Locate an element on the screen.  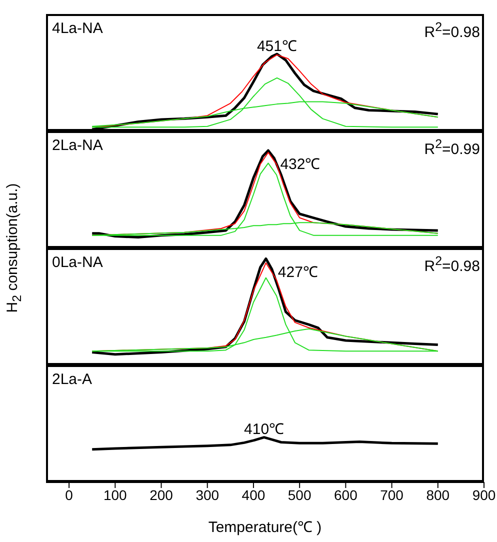
x-tick-label: 900 is located at coordinates (484, 494).